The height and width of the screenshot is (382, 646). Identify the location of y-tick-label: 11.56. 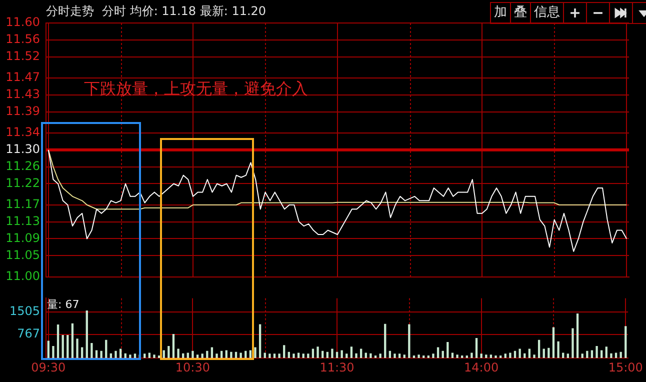
(23, 39).